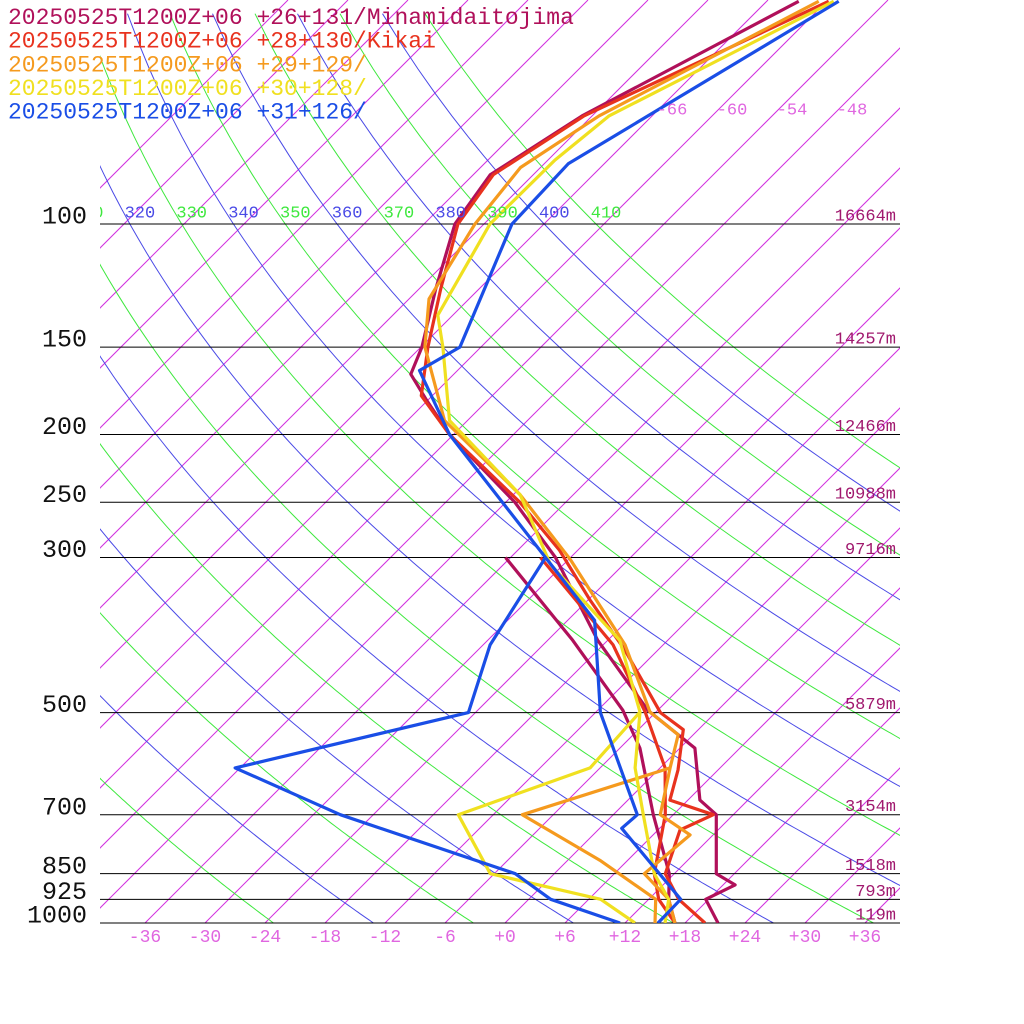 Image resolution: width=1024 pixels, height=1024 pixels. What do you see at coordinates (502, 214) in the screenshot?
I see `adiabat-label: 390` at bounding box center [502, 214].